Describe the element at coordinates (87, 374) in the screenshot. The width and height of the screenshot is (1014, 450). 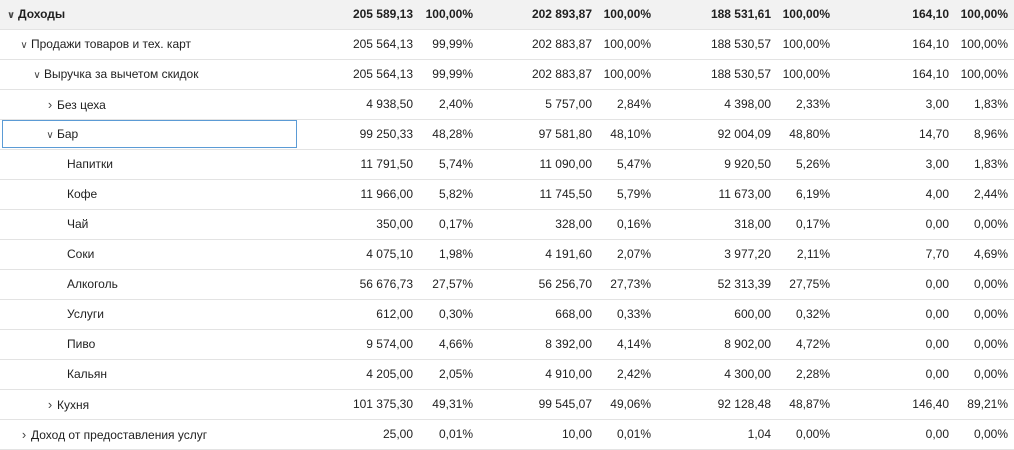
I see `row-label: Кальян` at that location.